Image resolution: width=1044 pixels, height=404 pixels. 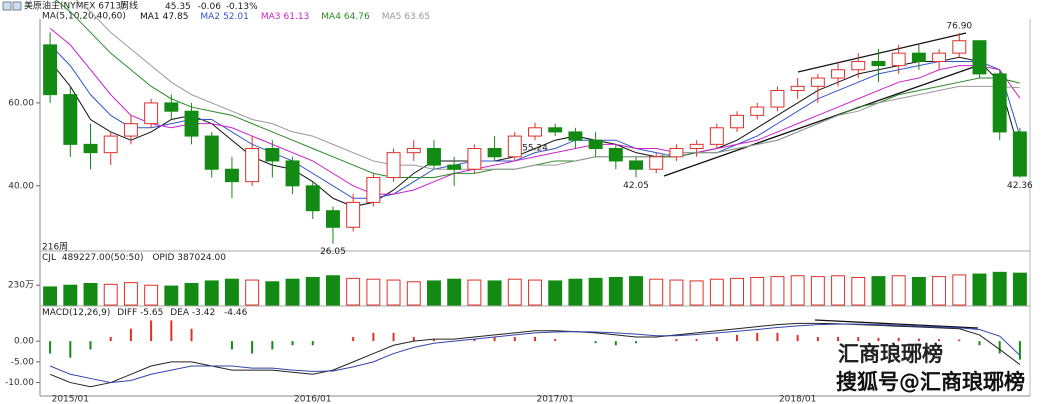 What do you see at coordinates (210, 7) in the screenshot?
I see `change: -0.06` at bounding box center [210, 7].